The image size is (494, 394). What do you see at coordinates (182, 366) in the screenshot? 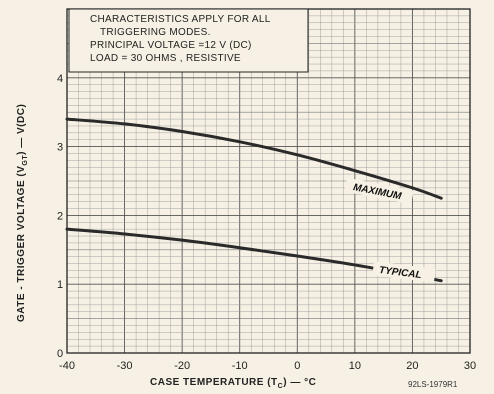
I see `x-tick-label: -20` at bounding box center [182, 366].